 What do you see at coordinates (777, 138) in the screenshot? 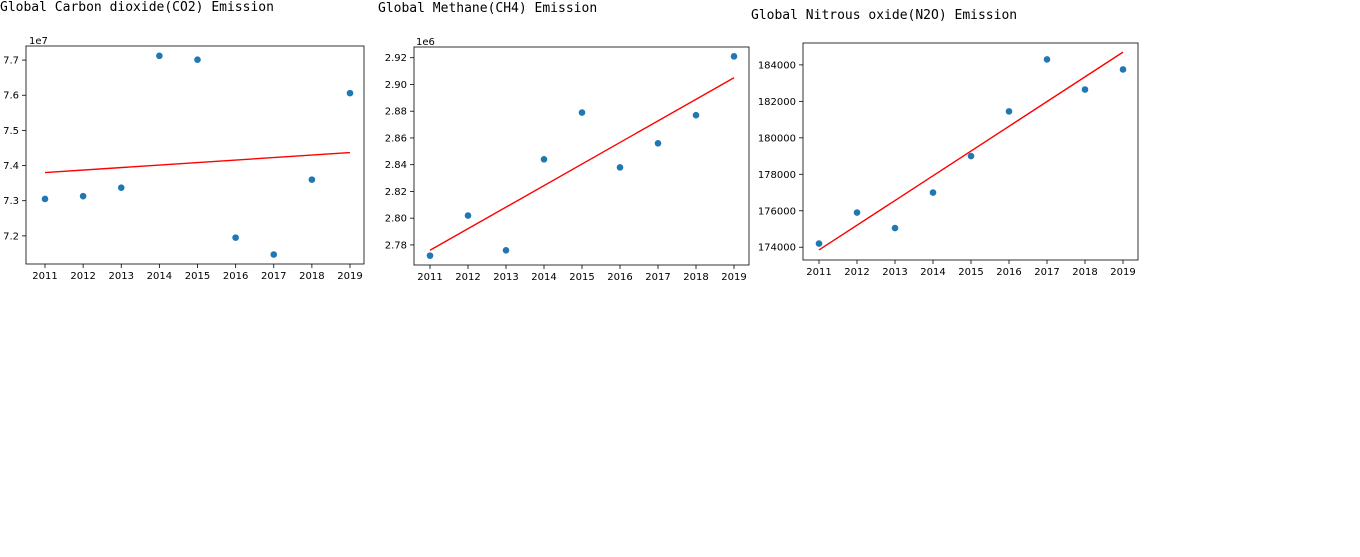
I see `y-tick-label: 180000` at bounding box center [777, 138].